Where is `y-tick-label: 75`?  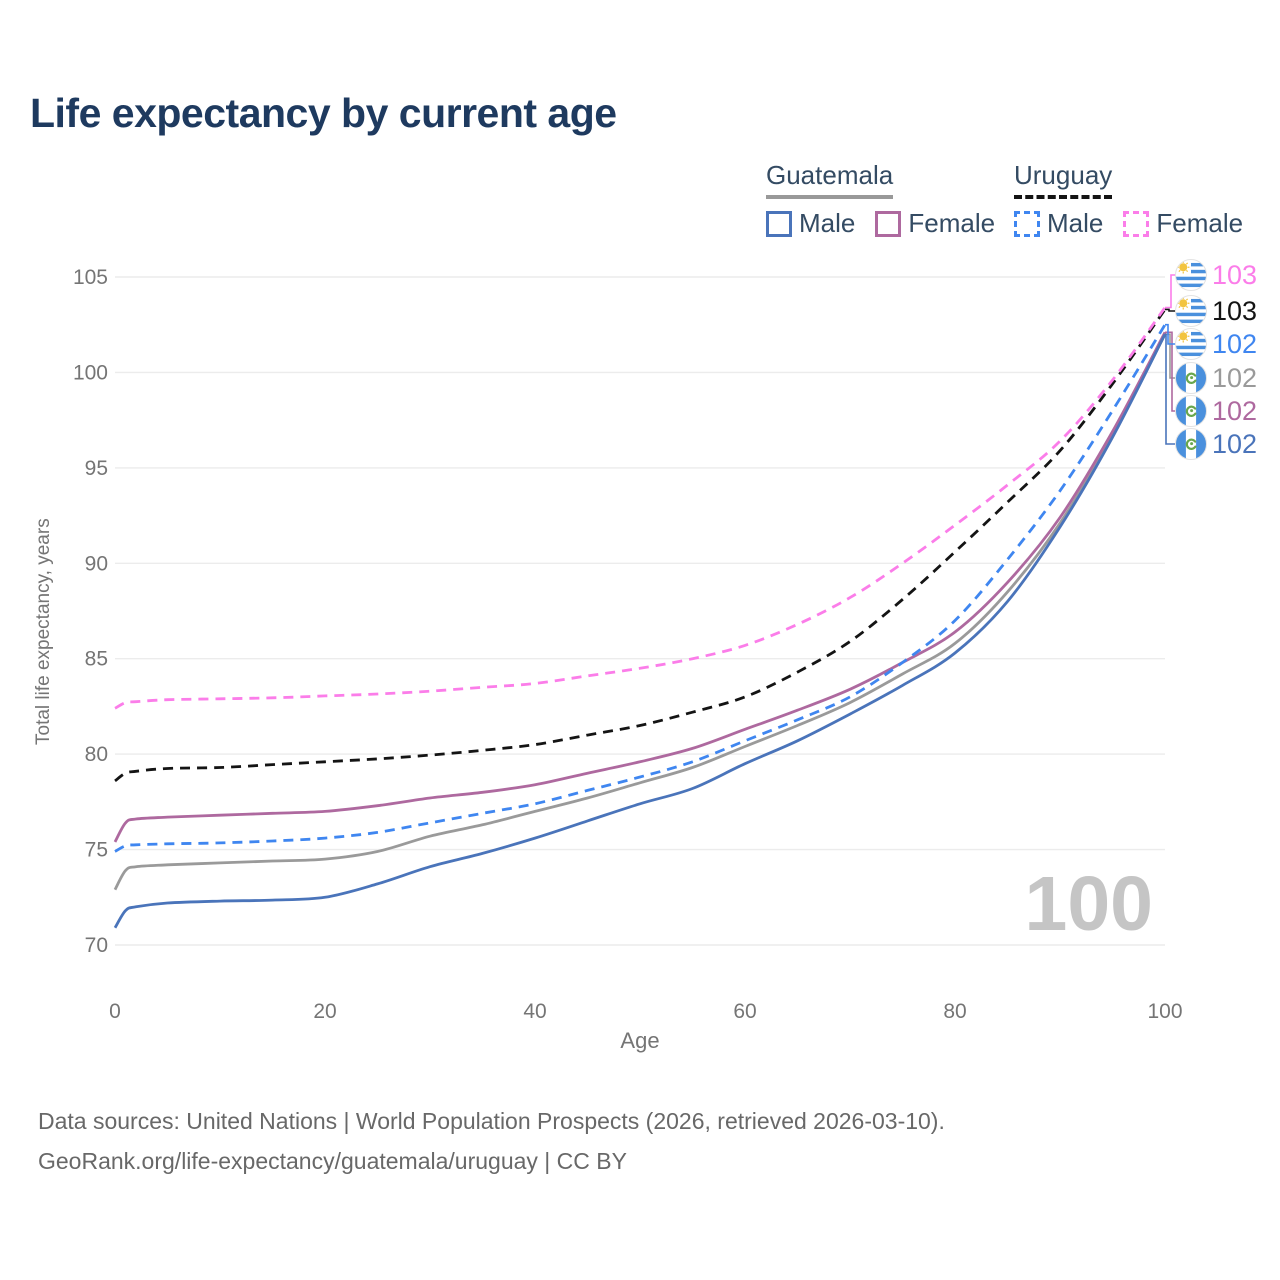
y-tick-label: 75 is located at coordinates (96, 850).